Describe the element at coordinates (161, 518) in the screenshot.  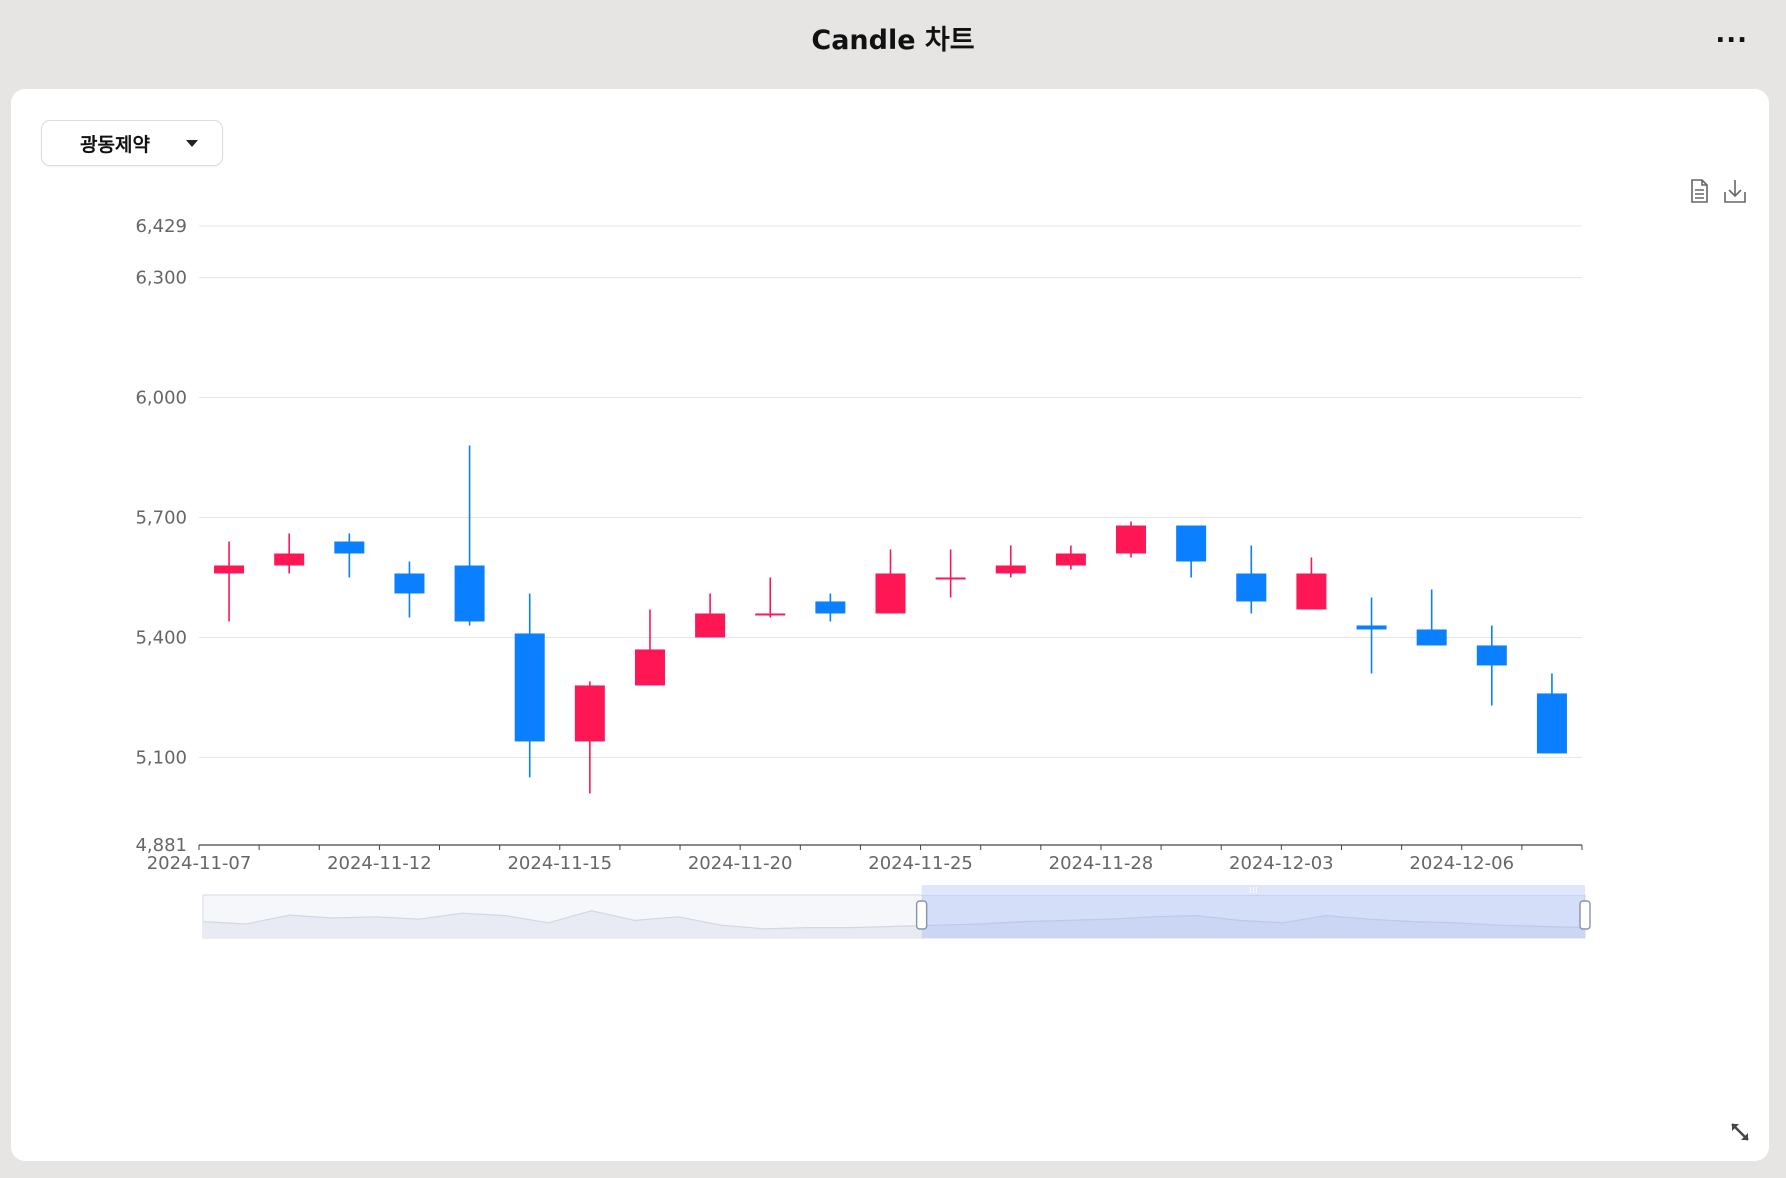
I see `y-tick-label: 5,700` at that location.